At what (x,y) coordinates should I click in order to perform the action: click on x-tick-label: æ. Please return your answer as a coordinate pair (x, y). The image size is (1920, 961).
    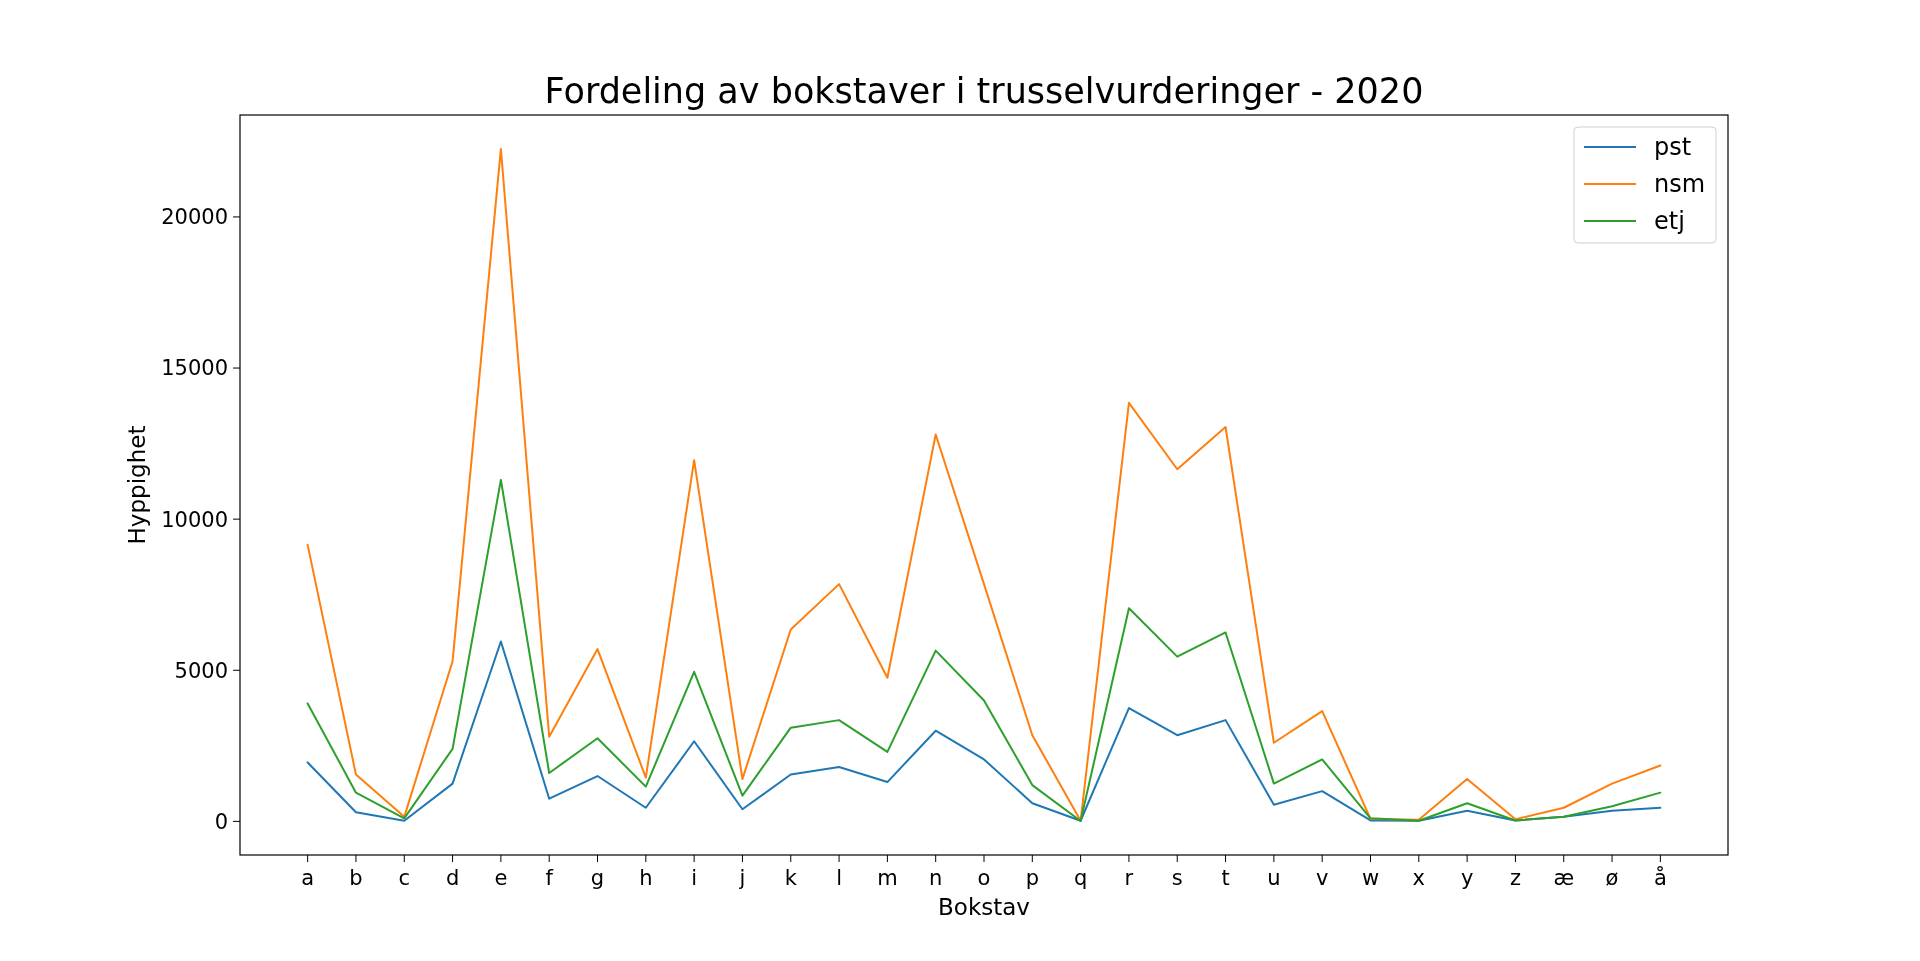
    Looking at the image, I should click on (1564, 878).